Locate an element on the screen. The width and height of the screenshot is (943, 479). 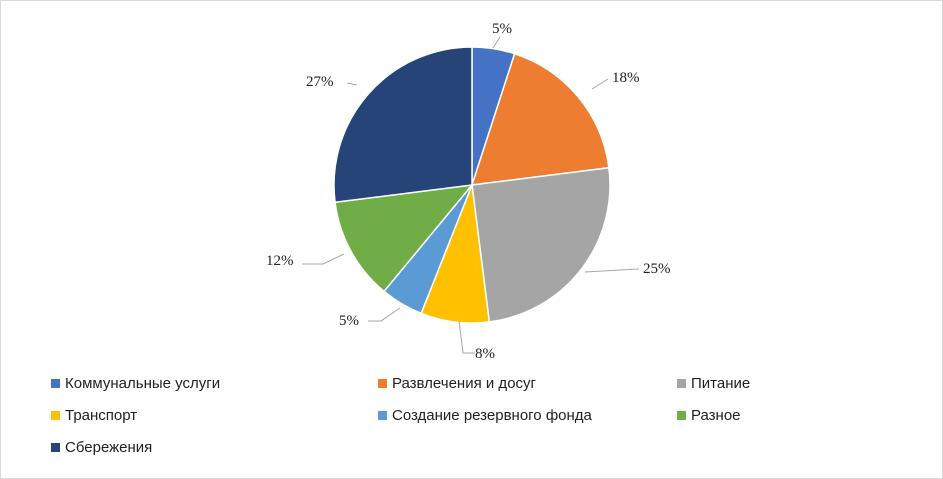
data-label: 12% is located at coordinates (280, 261).